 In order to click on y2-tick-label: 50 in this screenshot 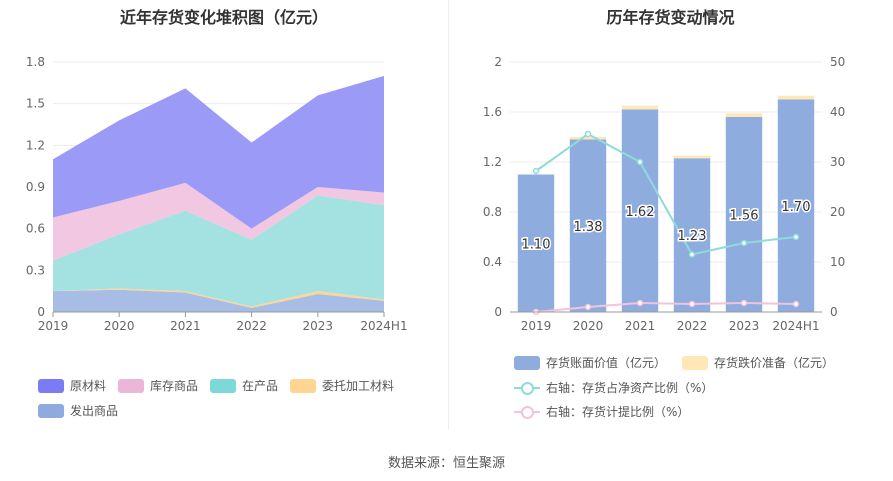, I will do `click(837, 62)`.